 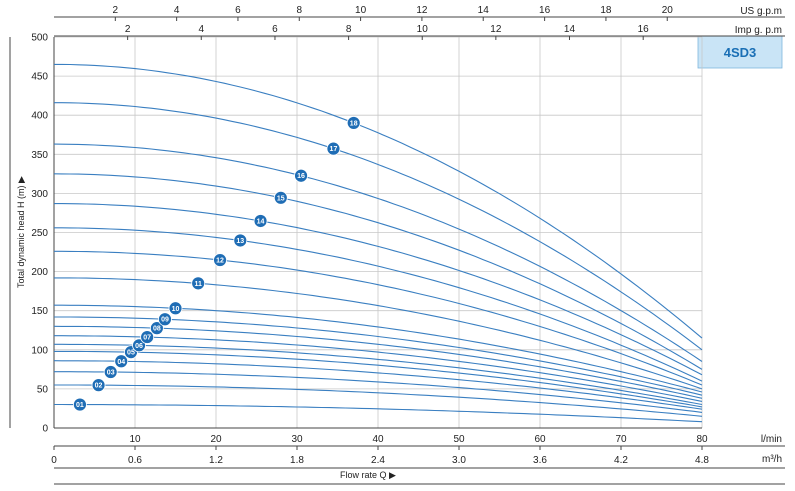 I want to click on x-tick-label-m3h: 1.2, so click(x=216, y=460).